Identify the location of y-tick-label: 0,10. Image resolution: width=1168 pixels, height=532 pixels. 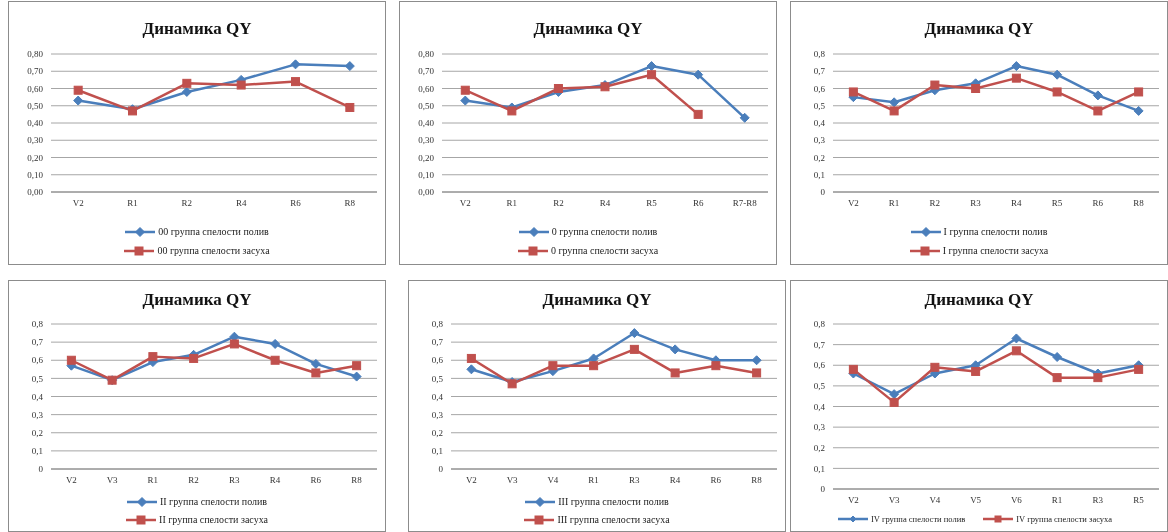
(35, 174).